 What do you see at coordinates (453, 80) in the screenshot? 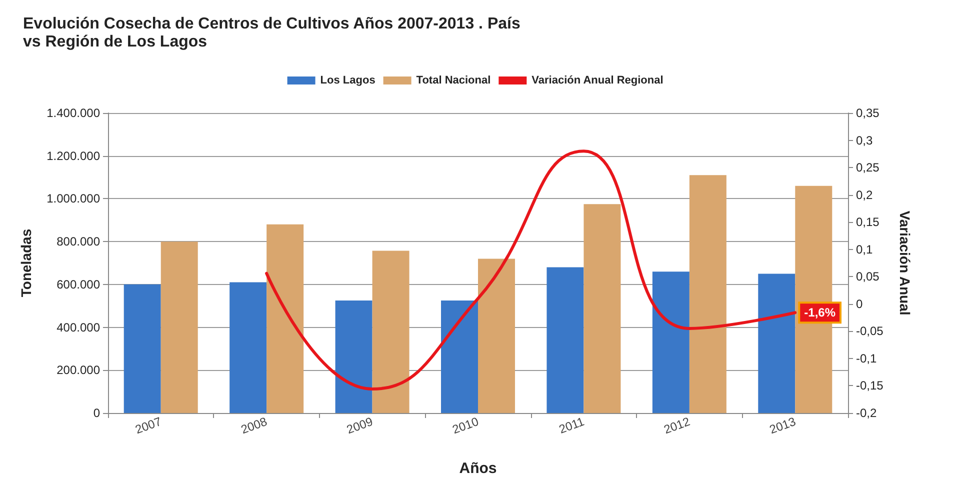
I see `legend-label: Total Nacional` at bounding box center [453, 80].